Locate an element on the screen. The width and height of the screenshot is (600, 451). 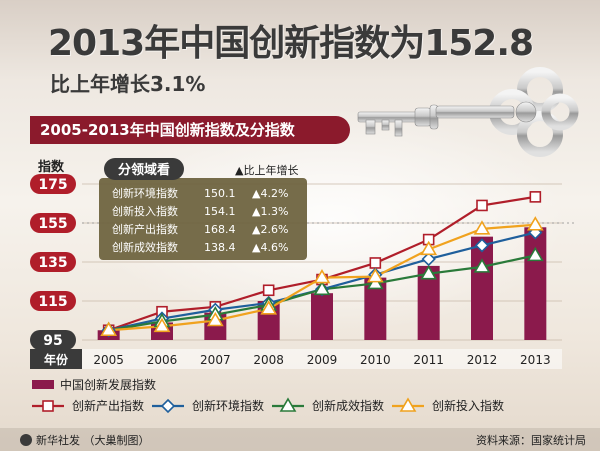
legend-label: 中国创新发展指数 is located at coordinates (108, 384).